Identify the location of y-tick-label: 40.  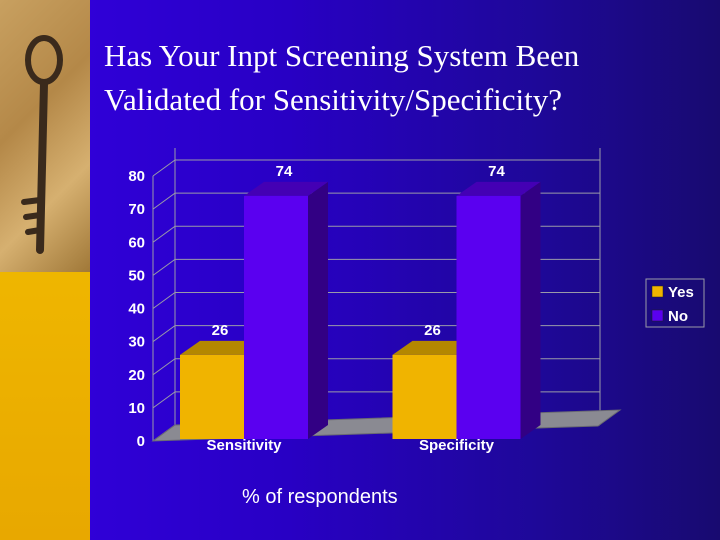
(136, 309).